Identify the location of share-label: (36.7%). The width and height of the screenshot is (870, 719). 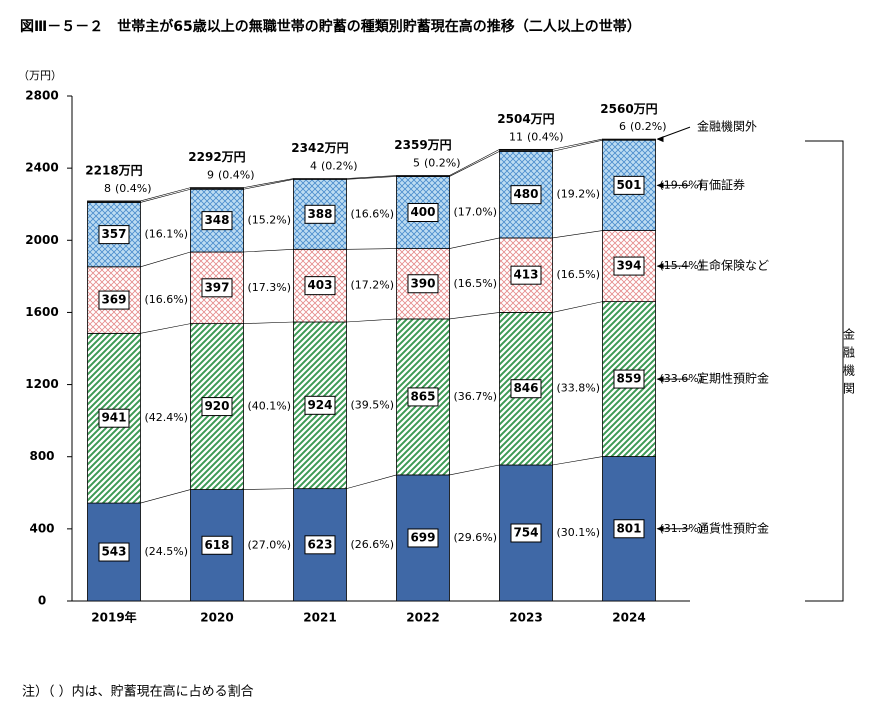
(475, 396).